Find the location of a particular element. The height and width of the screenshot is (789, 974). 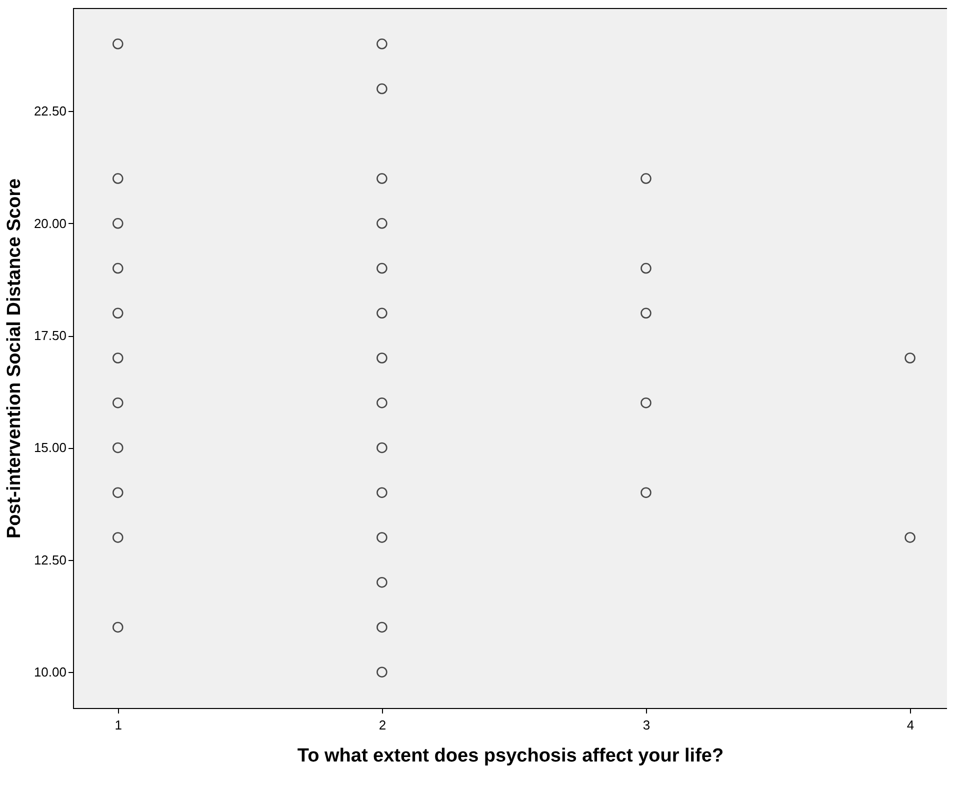

y-tick-label: 22.50 is located at coordinates (50, 111).